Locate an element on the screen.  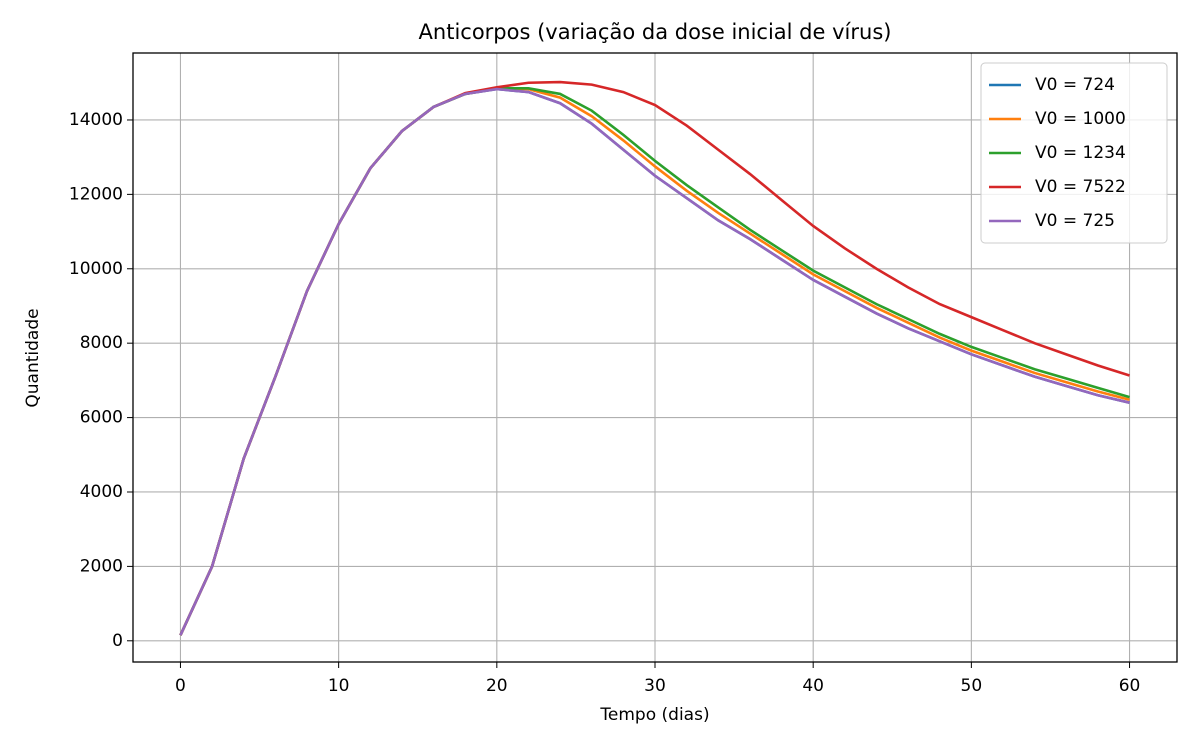
legend-label: V0 = 1234 is located at coordinates (1080, 153).